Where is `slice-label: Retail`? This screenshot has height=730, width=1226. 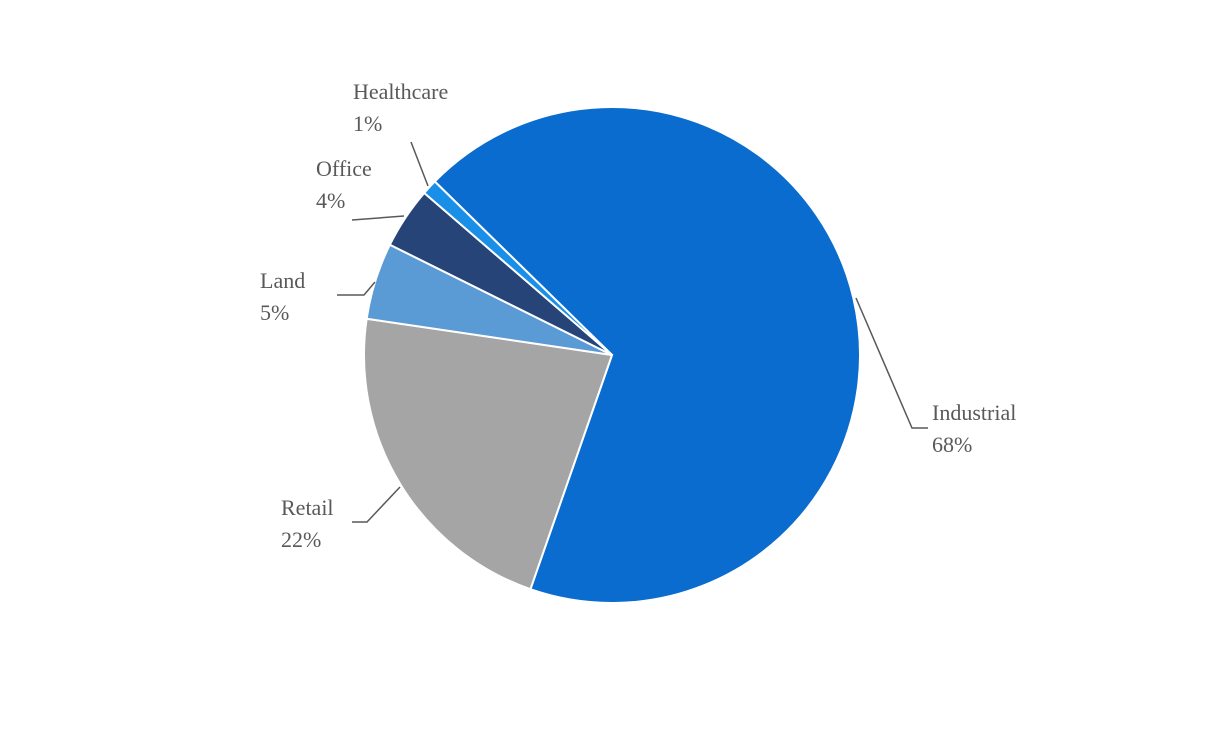
slice-label: Retail is located at coordinates (307, 507).